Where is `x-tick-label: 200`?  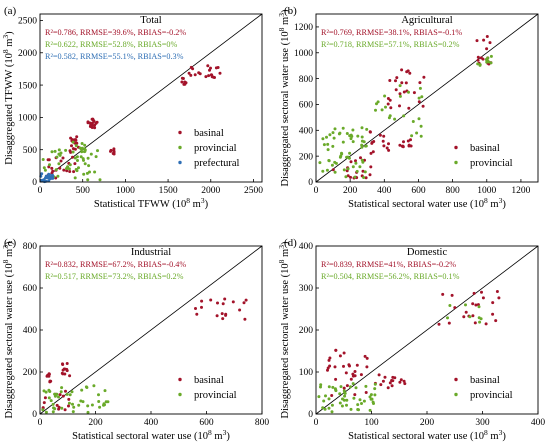 x-tick-label: 200 is located at coordinates (95, 423).